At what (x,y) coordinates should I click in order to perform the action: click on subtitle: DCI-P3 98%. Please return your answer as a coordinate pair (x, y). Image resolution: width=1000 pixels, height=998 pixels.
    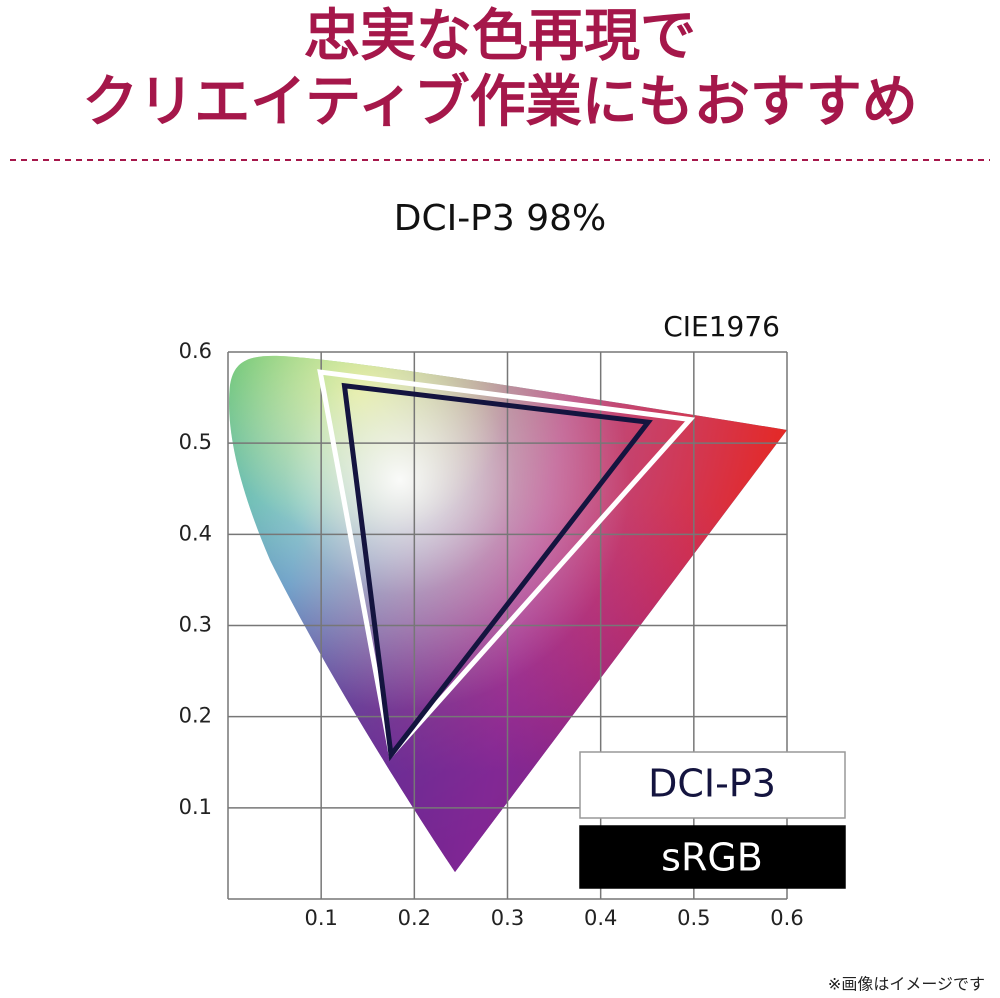
    Looking at the image, I should click on (500, 218).